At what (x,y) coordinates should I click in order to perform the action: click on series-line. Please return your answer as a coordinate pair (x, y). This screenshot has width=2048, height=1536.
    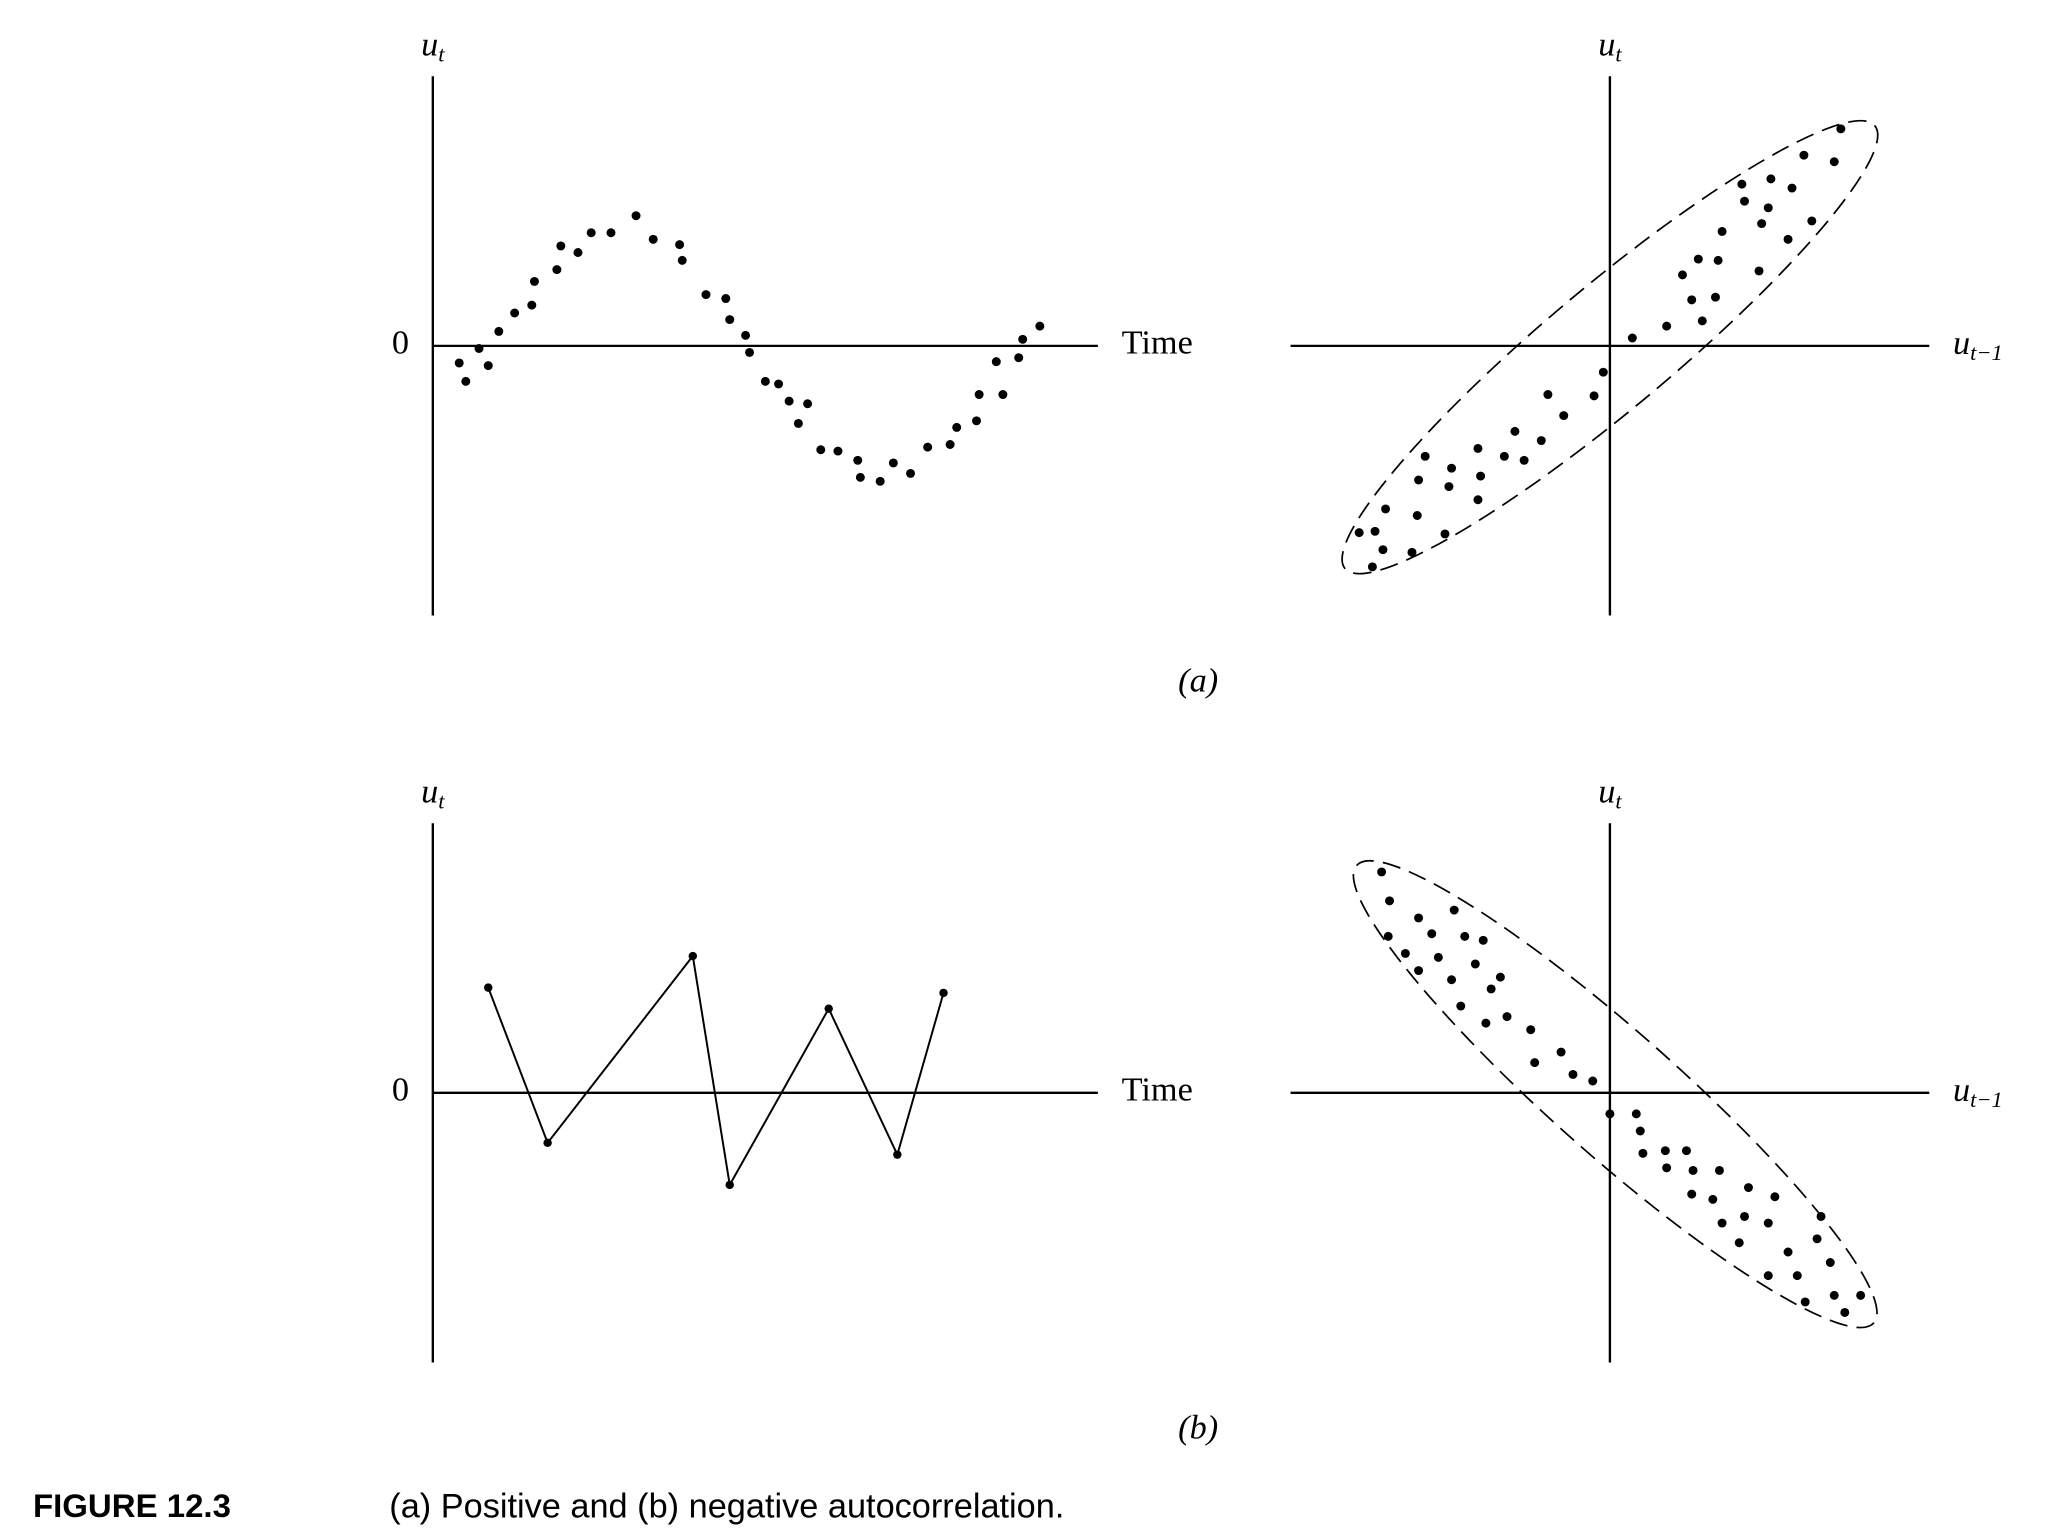
    Looking at the image, I should click on (716, 1070).